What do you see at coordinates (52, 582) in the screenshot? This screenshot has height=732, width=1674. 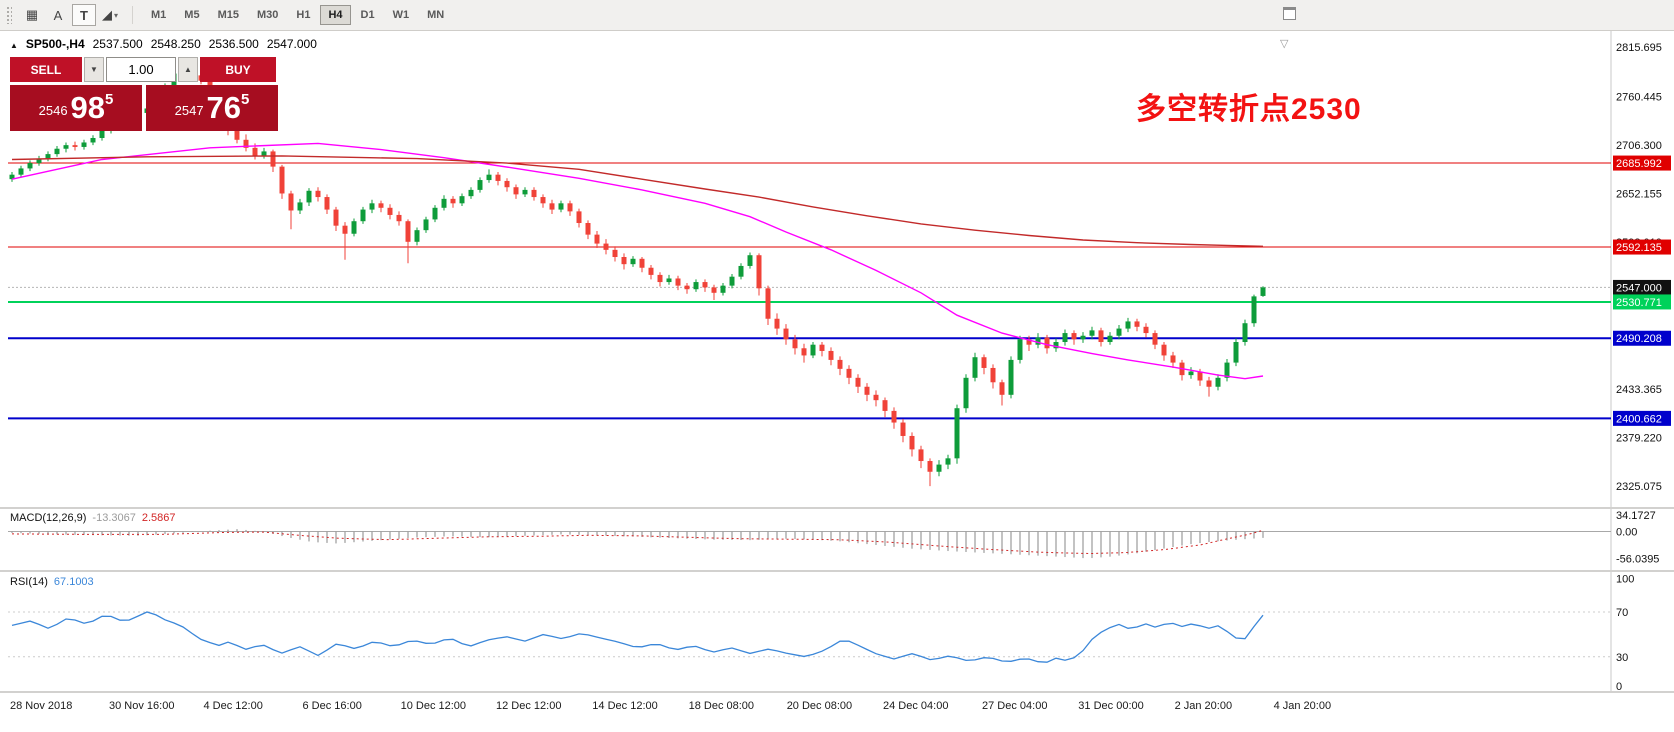 I see `rsi-label: RSI(14) 67.1003` at bounding box center [52, 582].